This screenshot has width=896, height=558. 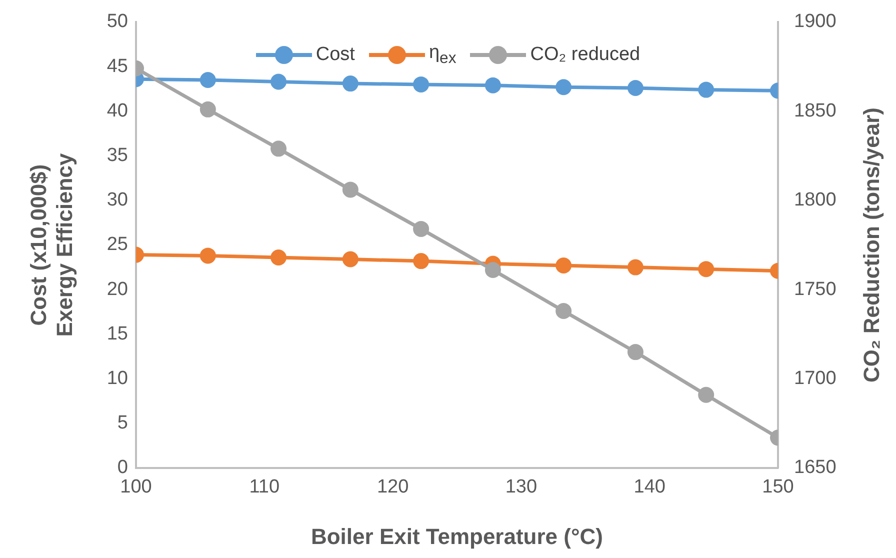 What do you see at coordinates (52, 245) in the screenshot?
I see `y-axis-title: Cost (x10,000$) Exergy Efficiency` at bounding box center [52, 245].